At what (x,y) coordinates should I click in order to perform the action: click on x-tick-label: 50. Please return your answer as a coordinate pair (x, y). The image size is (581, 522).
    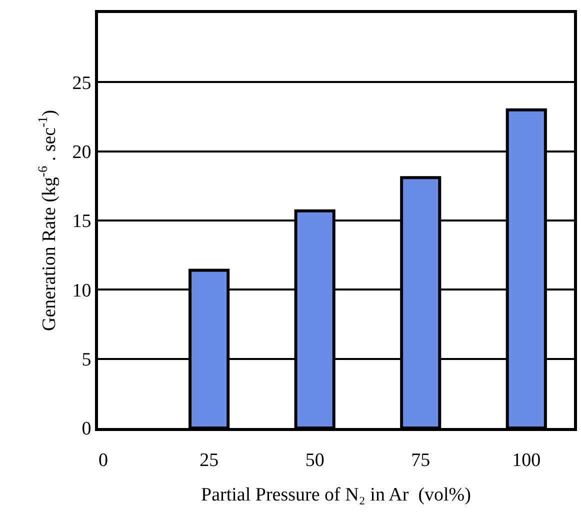
    Looking at the image, I should click on (314, 460).